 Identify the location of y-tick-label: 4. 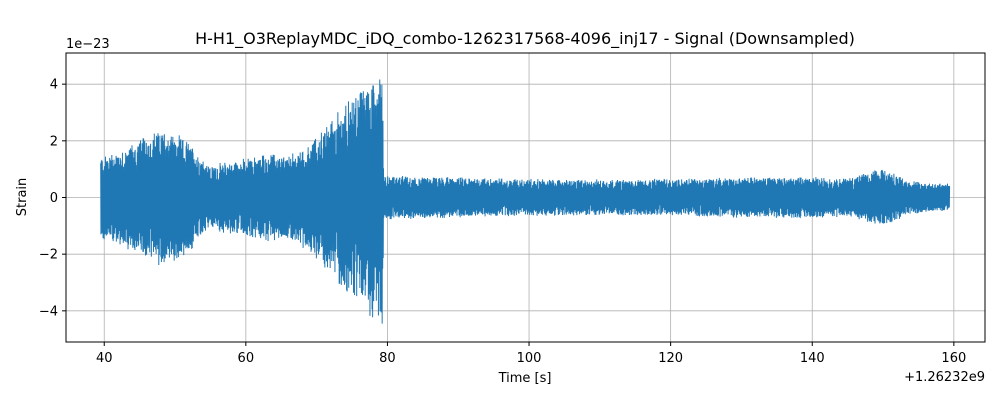
(54, 85).